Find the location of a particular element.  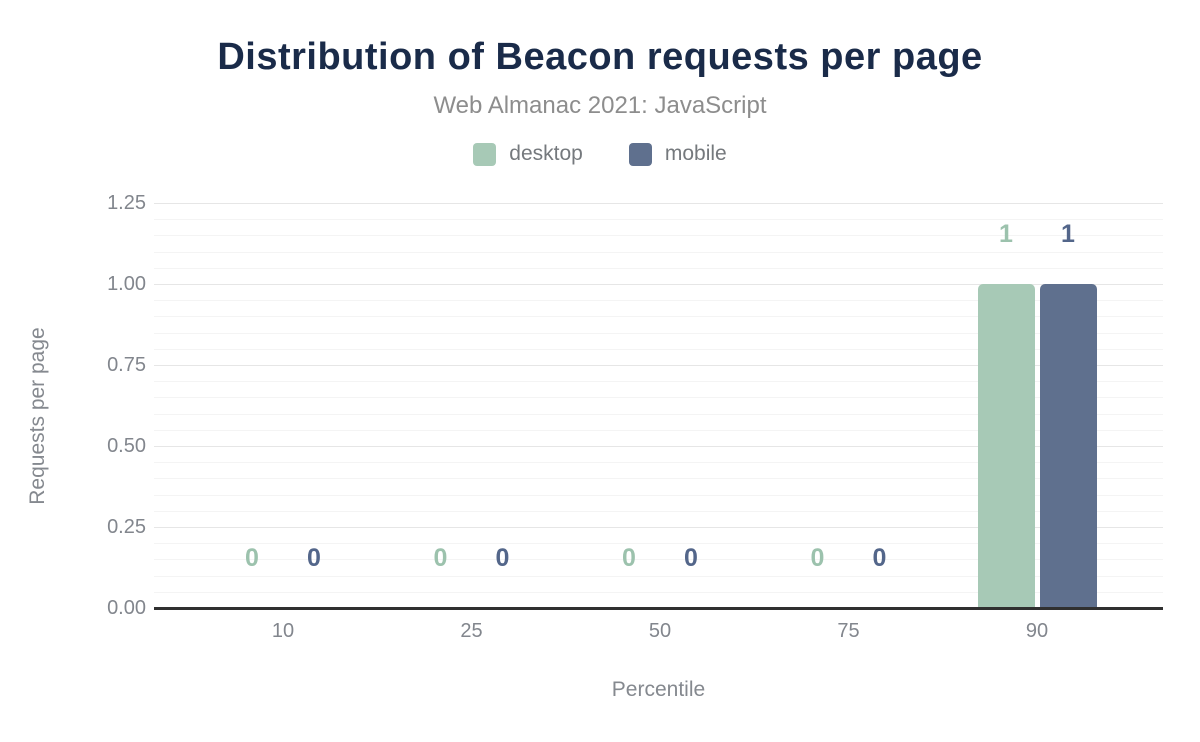

x-axis-line is located at coordinates (658, 608).